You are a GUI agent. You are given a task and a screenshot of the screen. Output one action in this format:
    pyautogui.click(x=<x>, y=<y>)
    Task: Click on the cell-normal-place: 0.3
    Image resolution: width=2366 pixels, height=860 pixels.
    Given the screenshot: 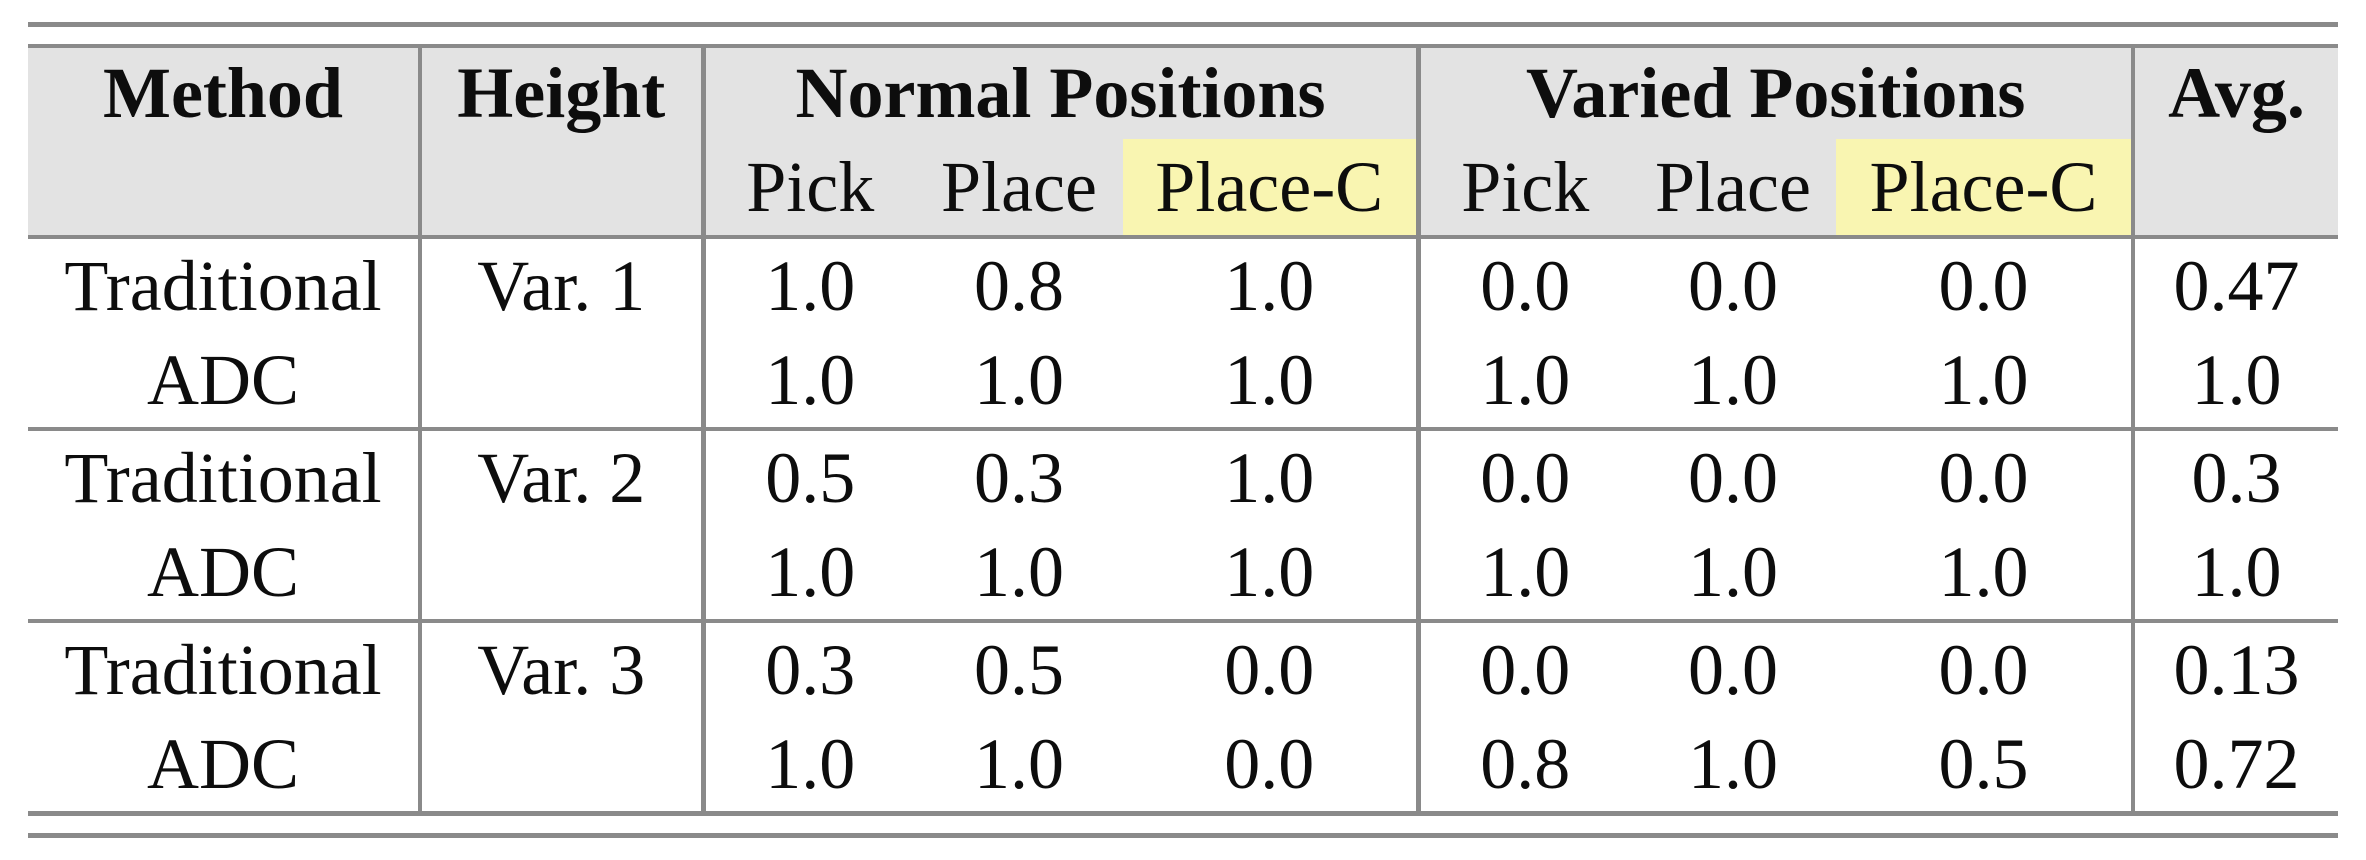 What is the action you would take?
    pyautogui.click(x=1019, y=476)
    